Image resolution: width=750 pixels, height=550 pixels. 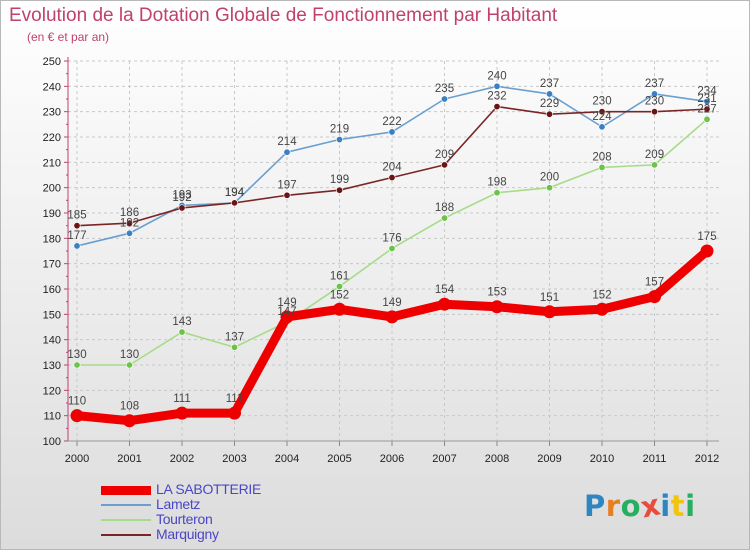 What do you see at coordinates (287, 459) in the screenshot?
I see `x-tick-label: 2004` at bounding box center [287, 459].